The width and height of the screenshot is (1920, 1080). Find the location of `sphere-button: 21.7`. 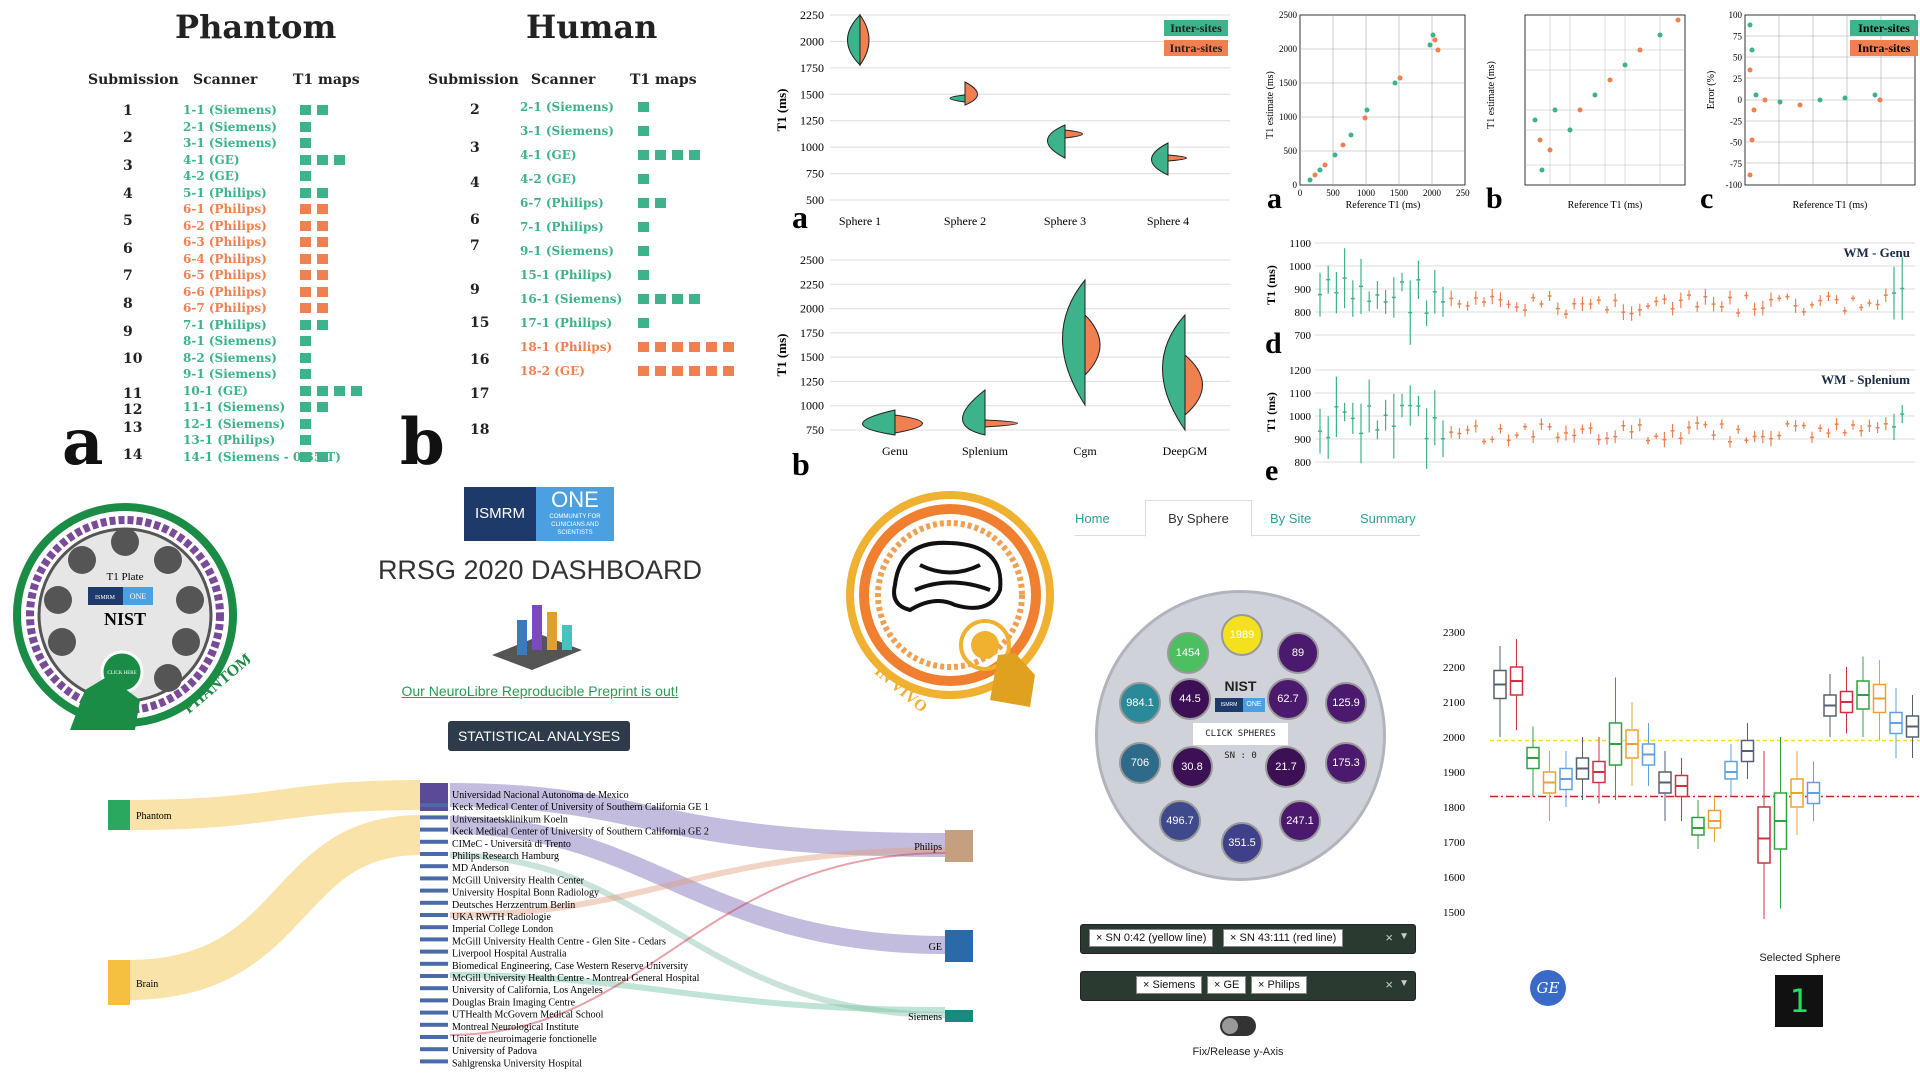

sphere-button: 21.7 is located at coordinates (1286, 767).